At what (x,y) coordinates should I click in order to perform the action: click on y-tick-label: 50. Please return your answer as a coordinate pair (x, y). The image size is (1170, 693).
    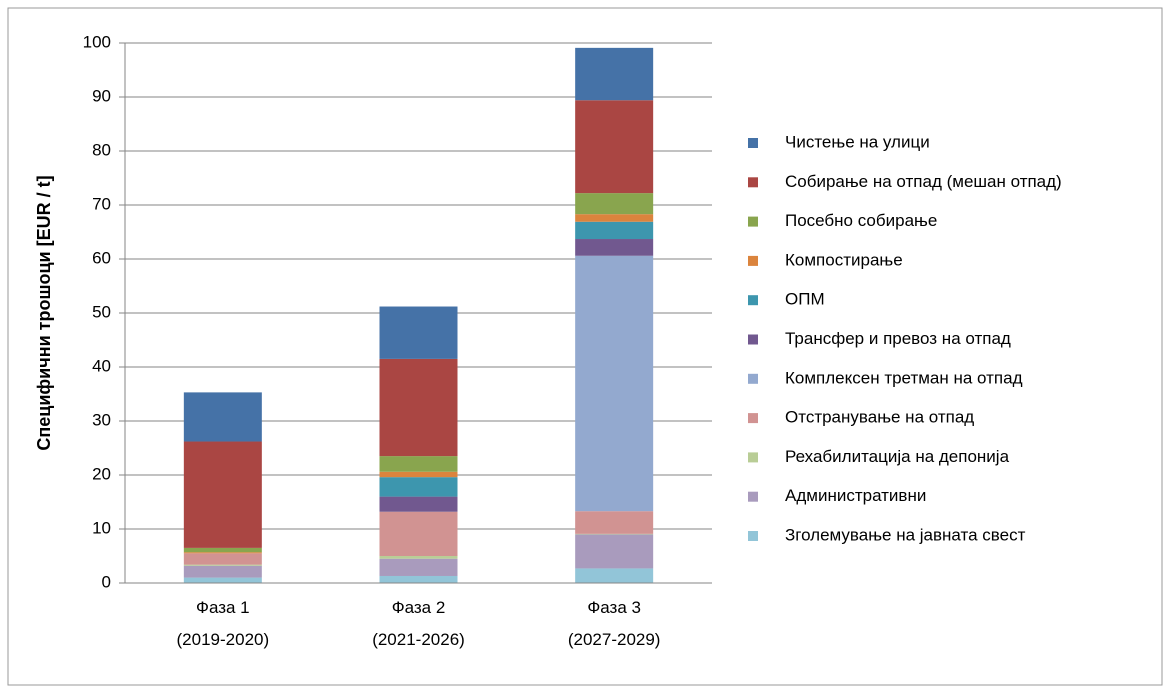
    Looking at the image, I should click on (101, 311).